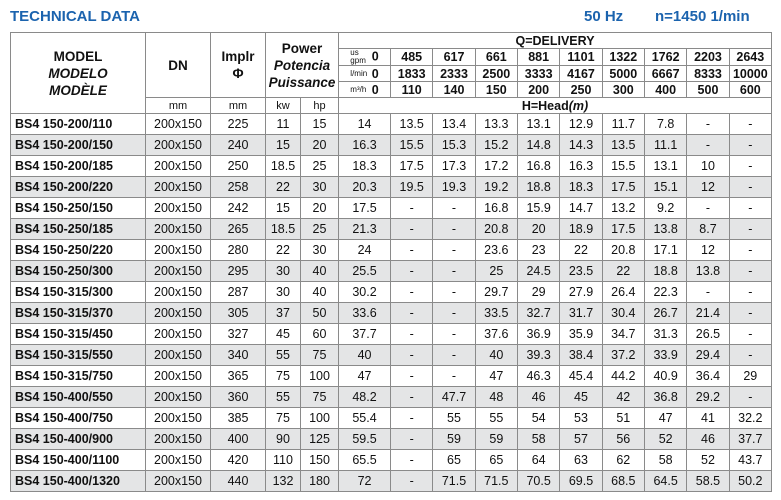 This screenshot has height=500, width=781. I want to click on flow-value: 1101, so click(581, 57).